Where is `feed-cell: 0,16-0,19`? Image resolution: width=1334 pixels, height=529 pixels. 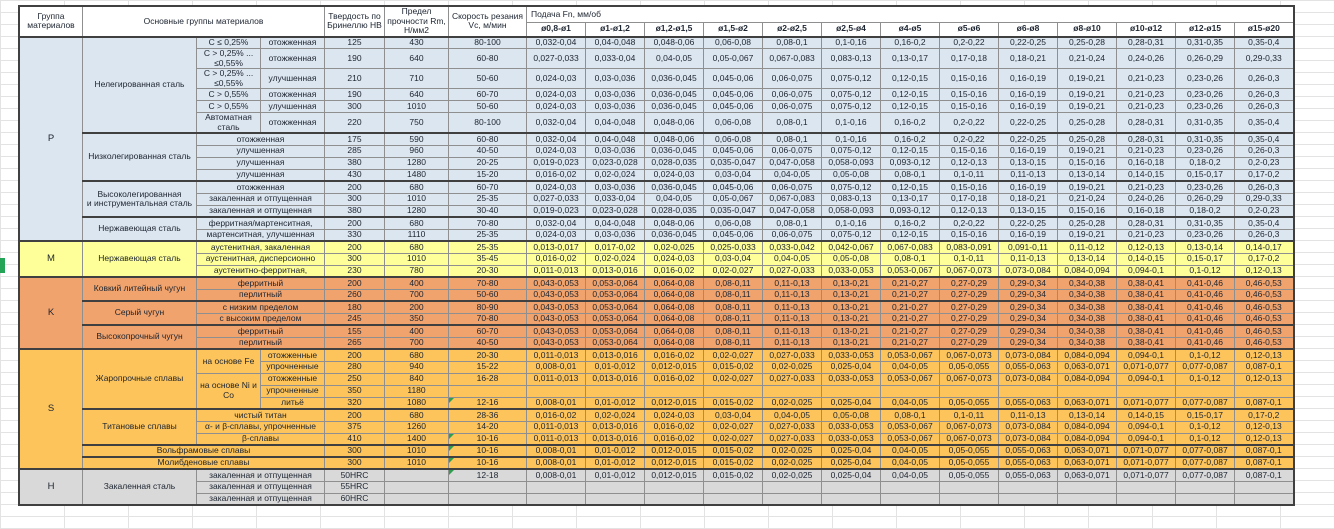
feed-cell: 0,16-0,19 is located at coordinates (1028, 187).